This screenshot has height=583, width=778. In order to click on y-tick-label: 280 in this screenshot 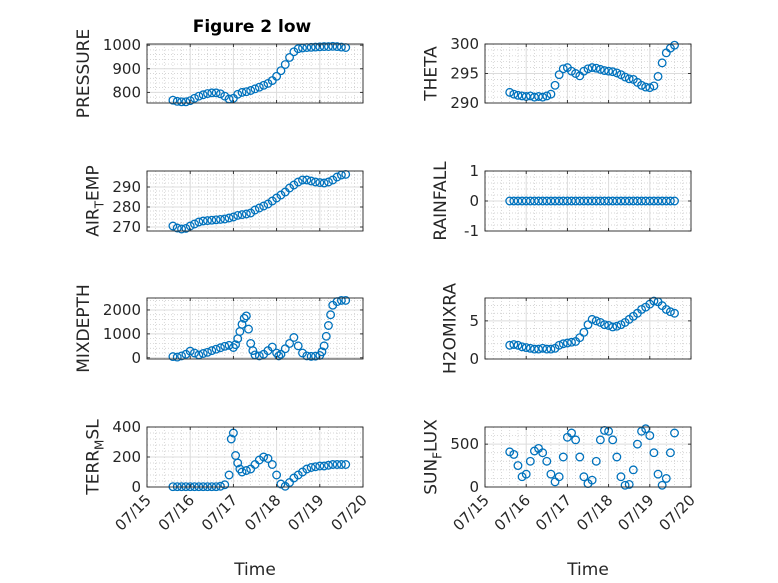, I will do `click(126, 207)`.